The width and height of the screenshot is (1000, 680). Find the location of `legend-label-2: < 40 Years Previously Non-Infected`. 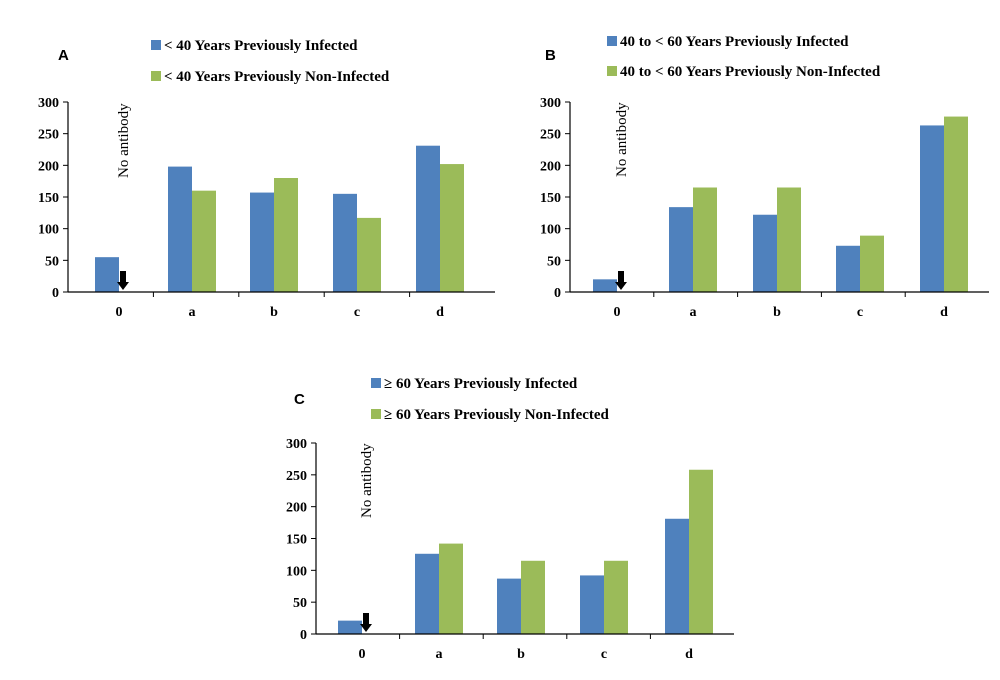

legend-label-2: < 40 Years Previously Non-Infected is located at coordinates (277, 77).